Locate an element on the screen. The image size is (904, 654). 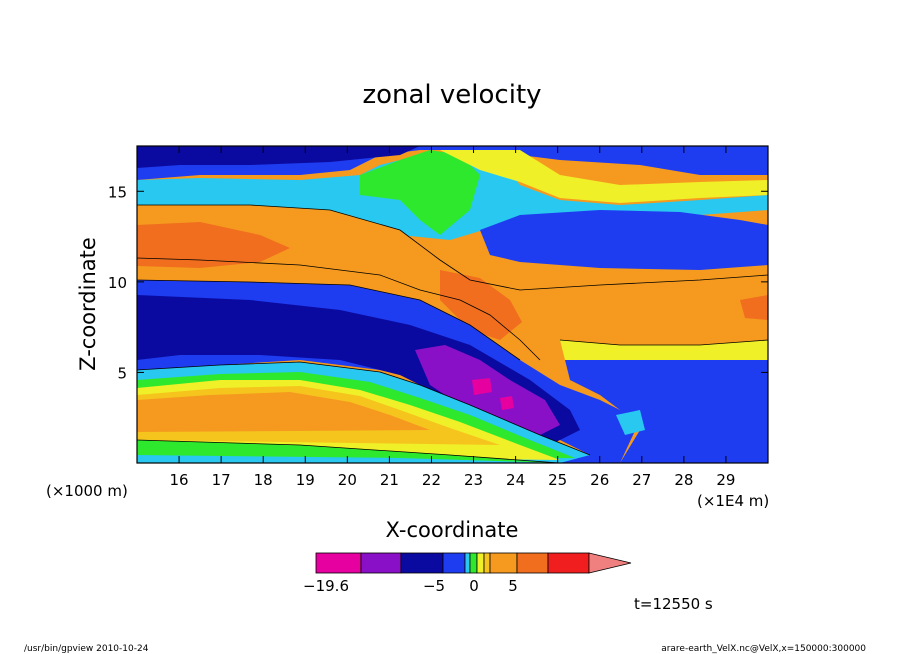
footer-left: /usr/bin/gpview 2010-10-24 is located at coordinates (86, 649).